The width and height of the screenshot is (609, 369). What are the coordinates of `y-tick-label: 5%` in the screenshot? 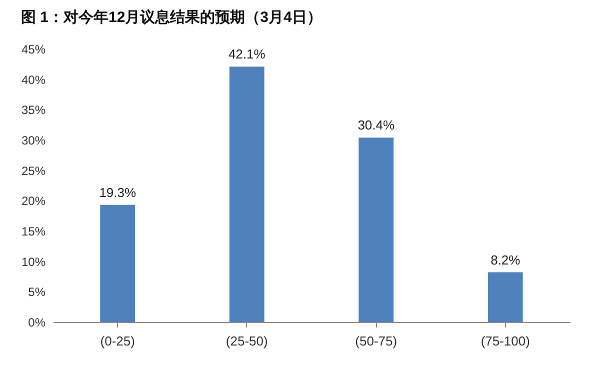 It's located at (37, 292).